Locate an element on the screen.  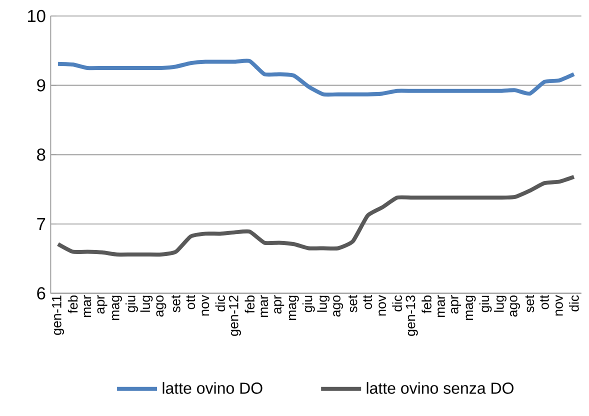
legend-label: latte ovino DO is located at coordinates (212, 388).